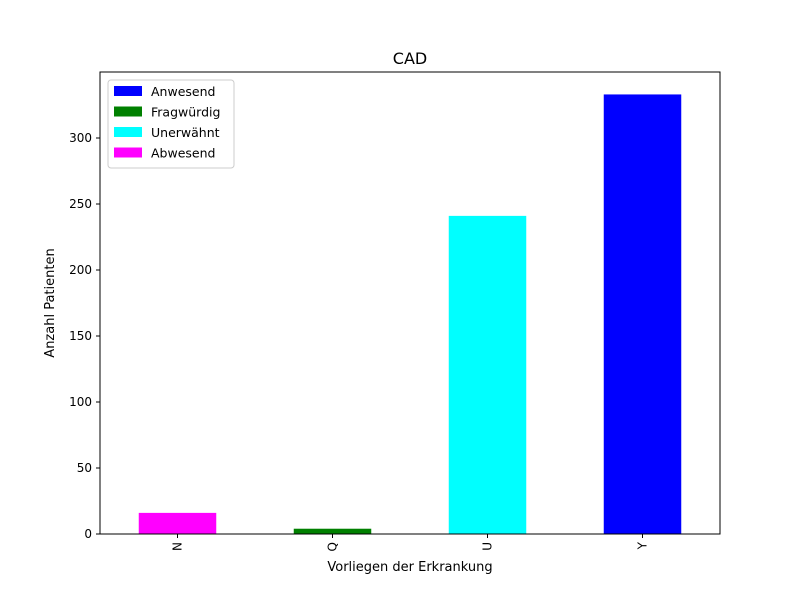 Image resolution: width=800 pixels, height=600 pixels. Describe the element at coordinates (333, 546) in the screenshot. I see `x-tick-label: Q` at that location.